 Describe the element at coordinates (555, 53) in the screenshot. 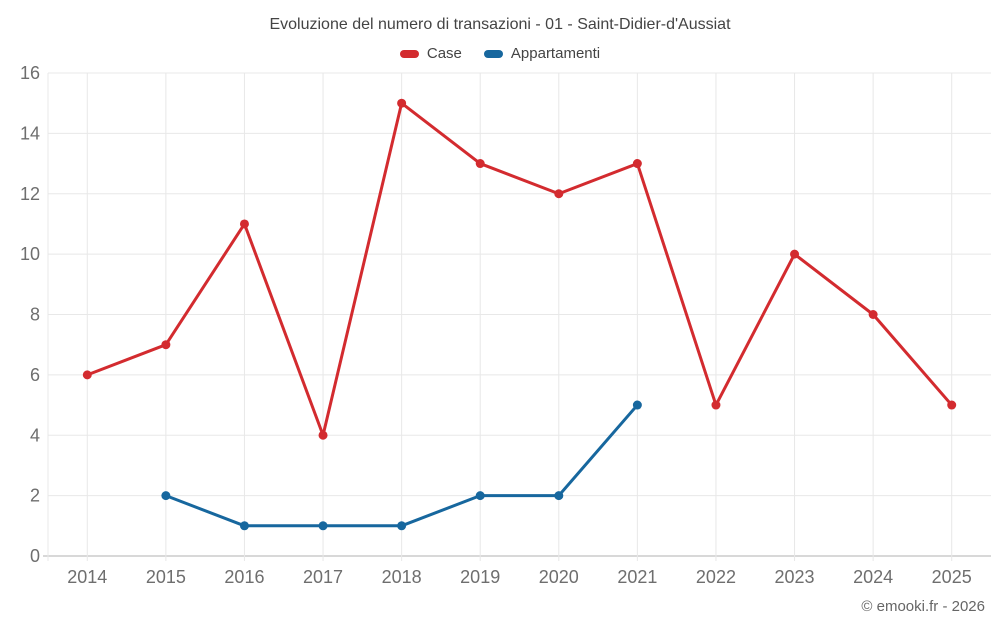

I see `legend-label: Appartamenti` at that location.